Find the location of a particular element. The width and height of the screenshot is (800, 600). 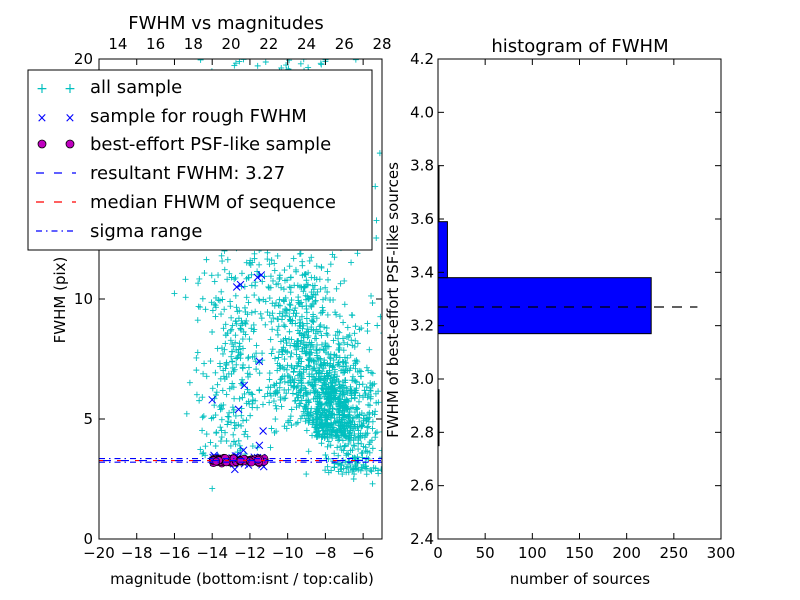

y-tick-label: 2.6 is located at coordinates (422, 486).